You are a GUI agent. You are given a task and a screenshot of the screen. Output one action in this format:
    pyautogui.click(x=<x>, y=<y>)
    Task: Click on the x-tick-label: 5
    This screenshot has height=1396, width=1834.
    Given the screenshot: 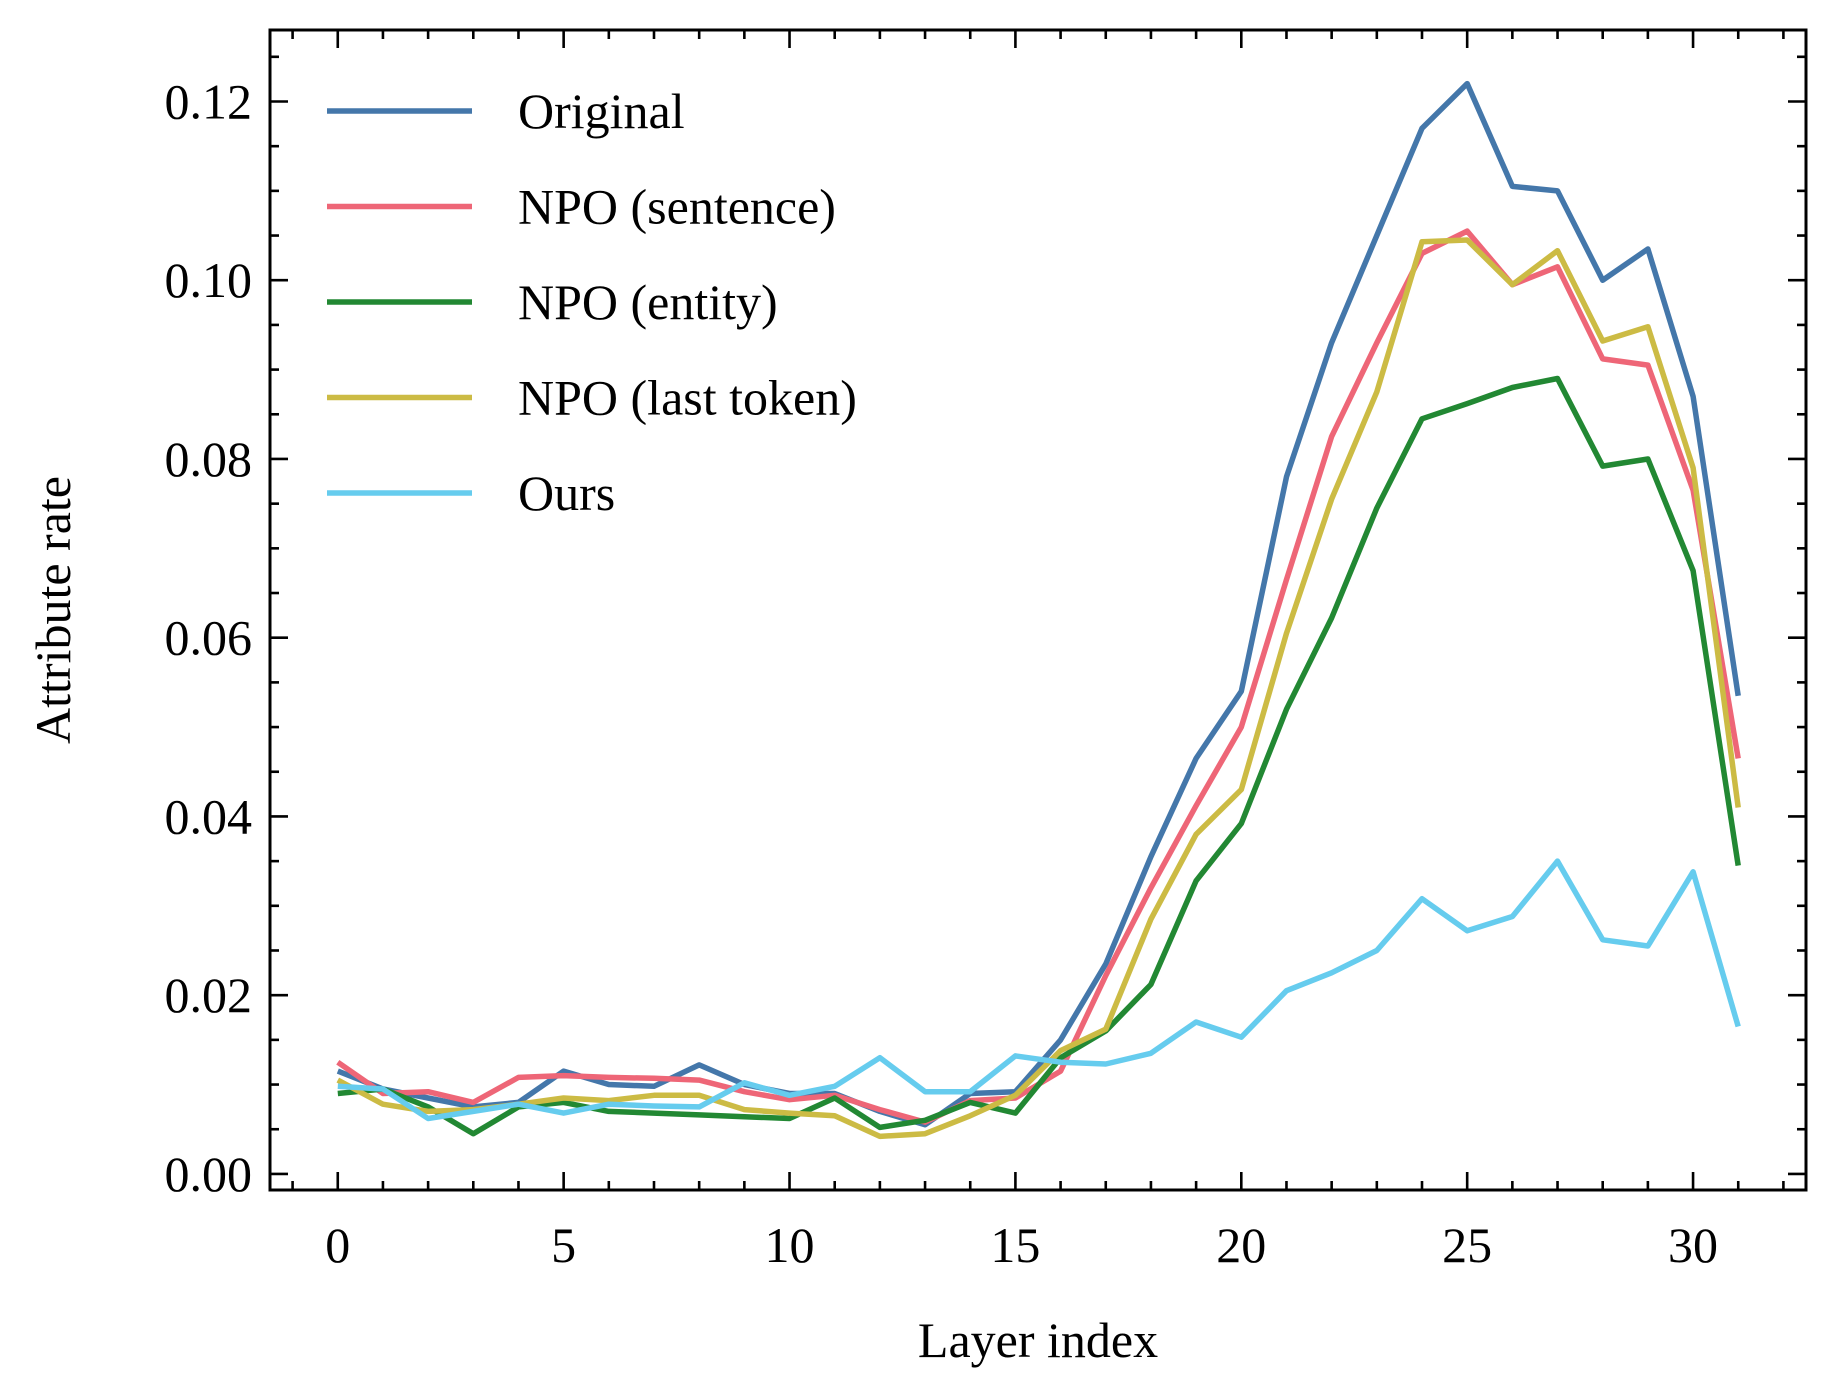 What is the action you would take?
    pyautogui.click(x=563, y=1245)
    